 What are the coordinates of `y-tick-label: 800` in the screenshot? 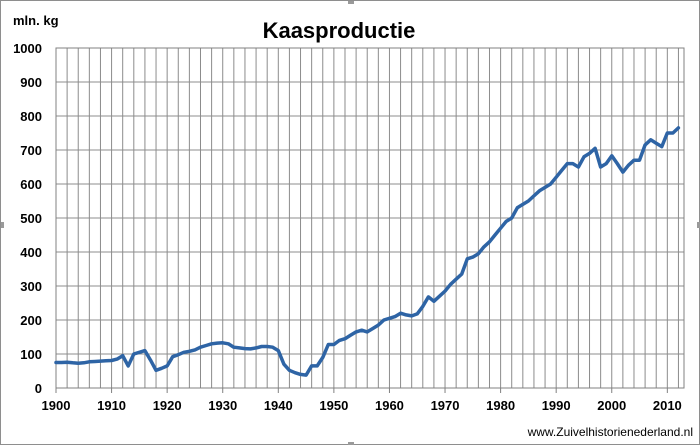 It's located at (31, 116).